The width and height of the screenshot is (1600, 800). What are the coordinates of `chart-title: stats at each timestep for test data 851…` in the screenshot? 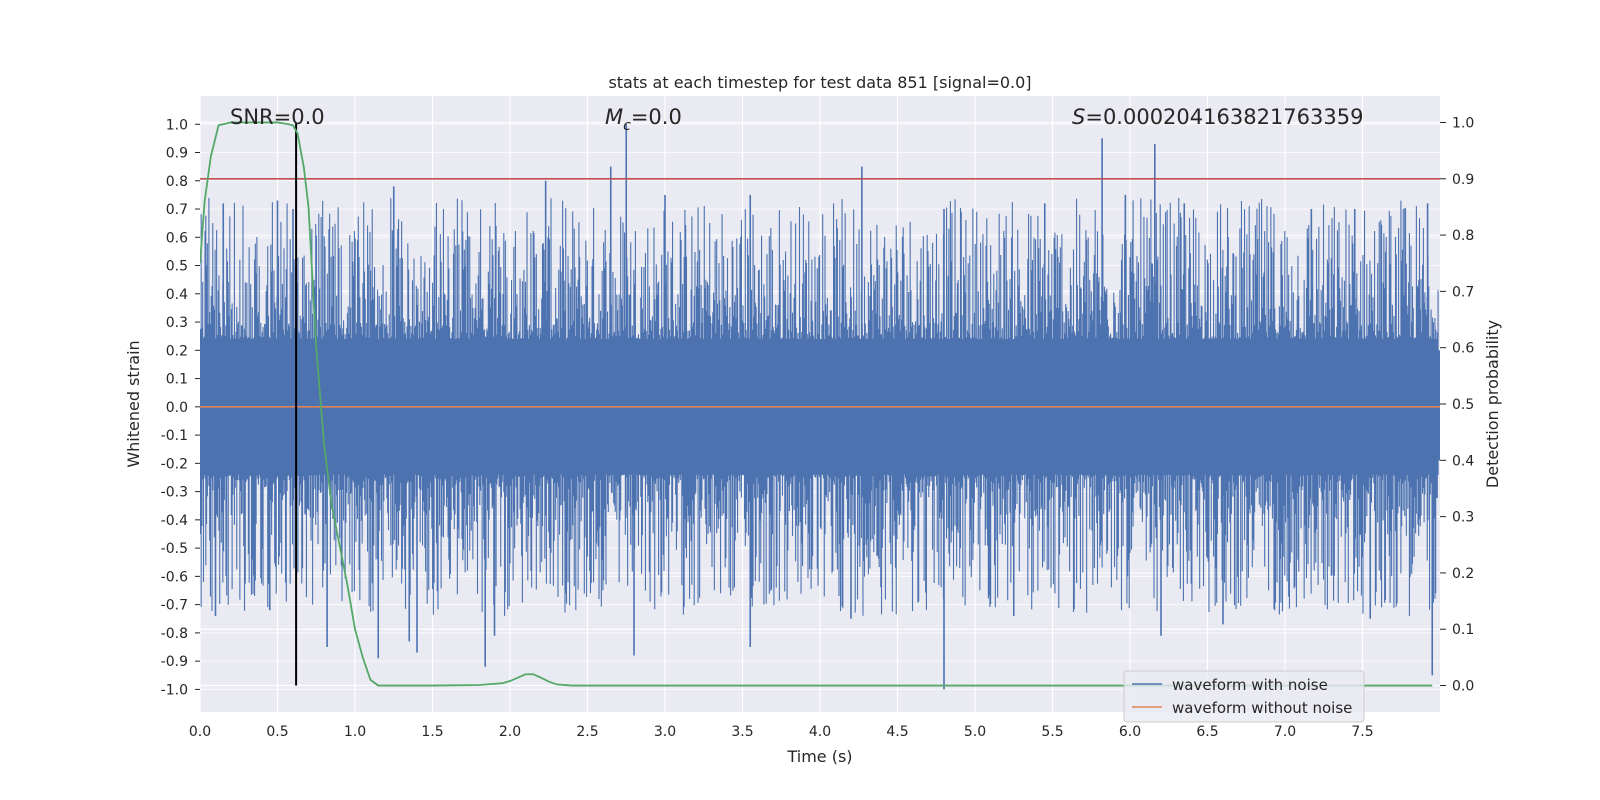 It's located at (819, 82).